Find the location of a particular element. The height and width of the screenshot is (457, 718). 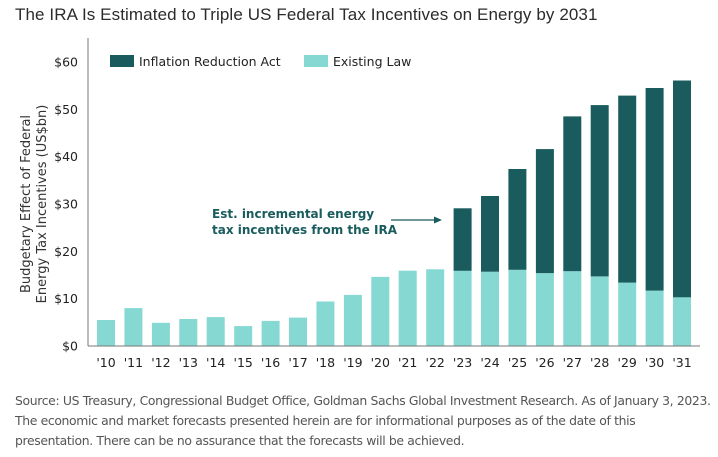

annotation-arrow-head is located at coordinates (438, 220).